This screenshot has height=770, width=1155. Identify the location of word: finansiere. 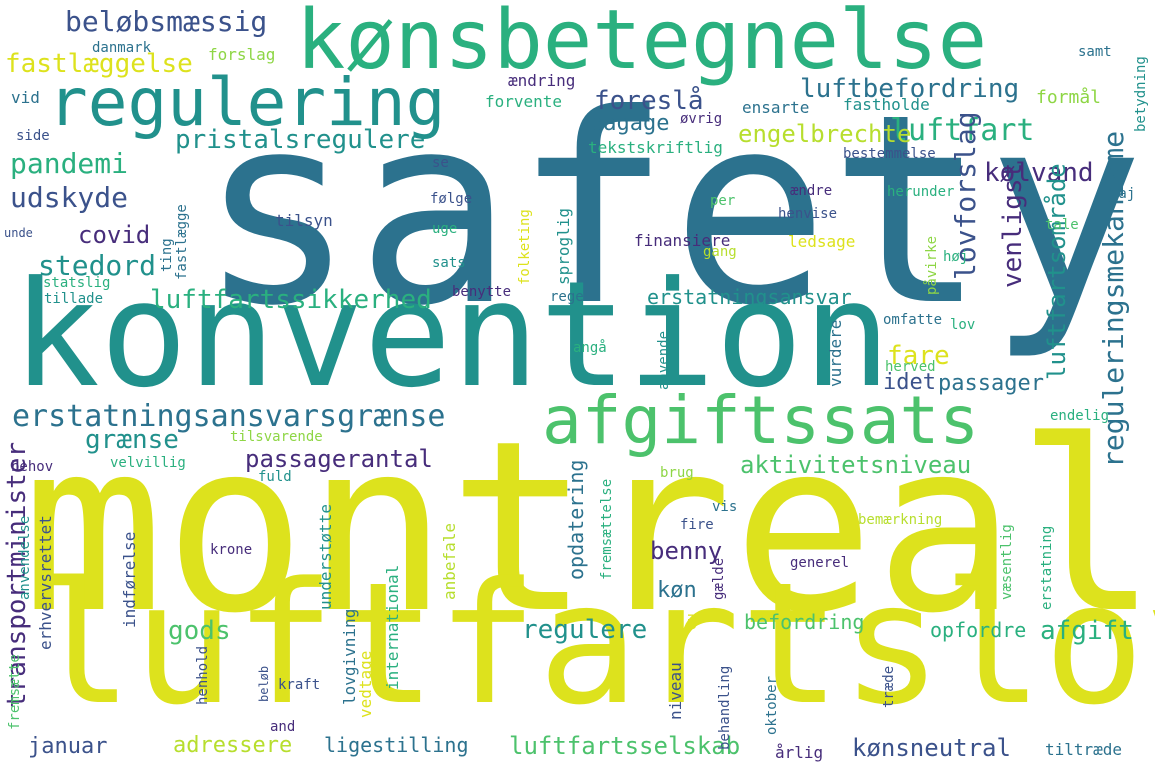
(682, 240).